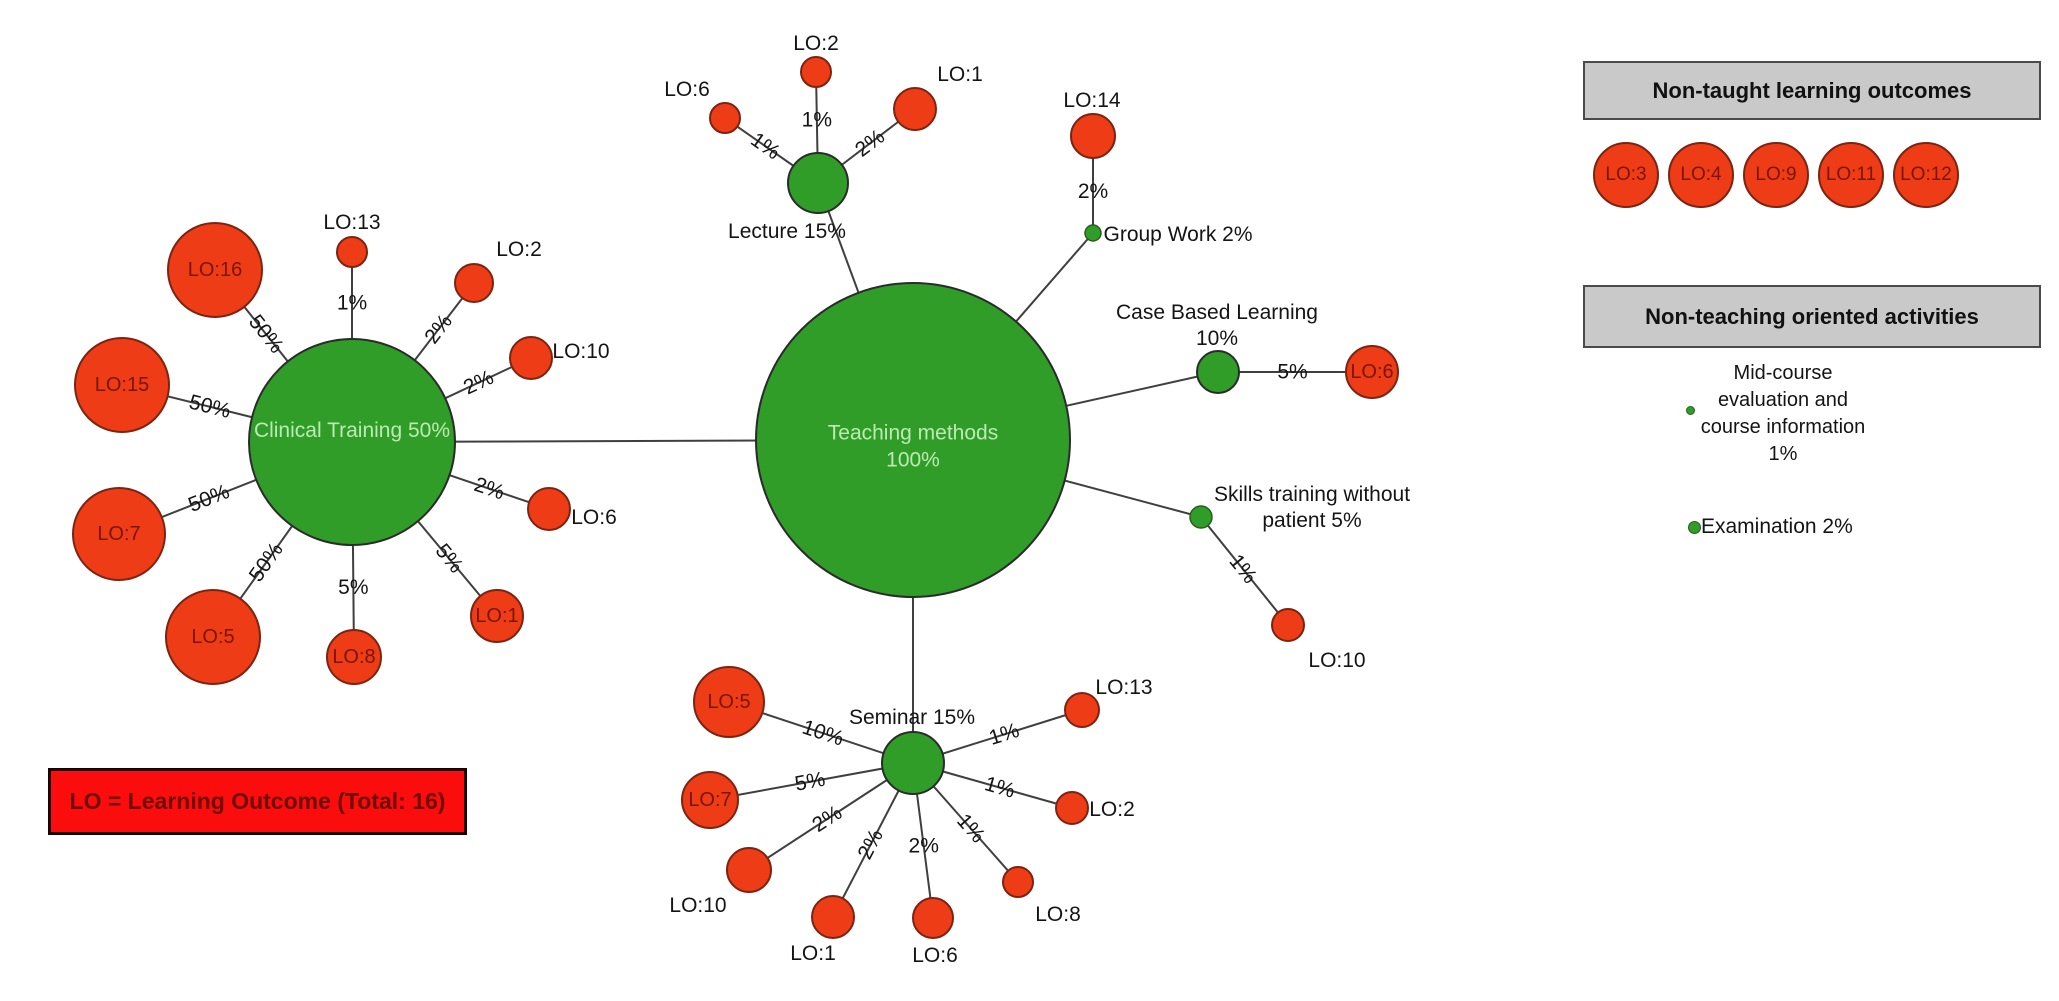 Image resolution: width=2059 pixels, height=1001 pixels. What do you see at coordinates (438, 329) in the screenshot?
I see `edge-label-clinical-training-clinical-lo2: 2%` at bounding box center [438, 329].